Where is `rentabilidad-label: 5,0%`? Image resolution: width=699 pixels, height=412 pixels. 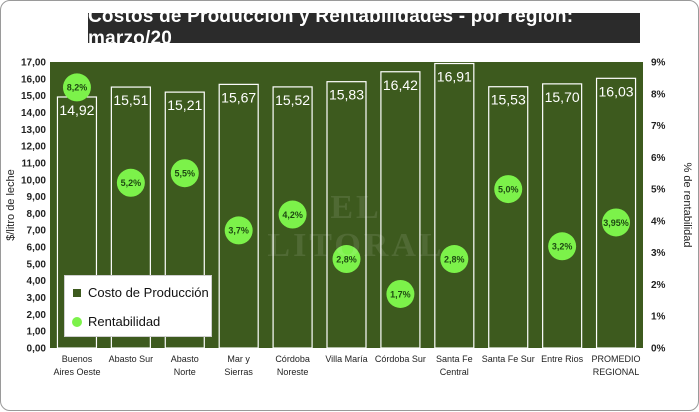
rentabilidad-label: 5,0% is located at coordinates (508, 189).